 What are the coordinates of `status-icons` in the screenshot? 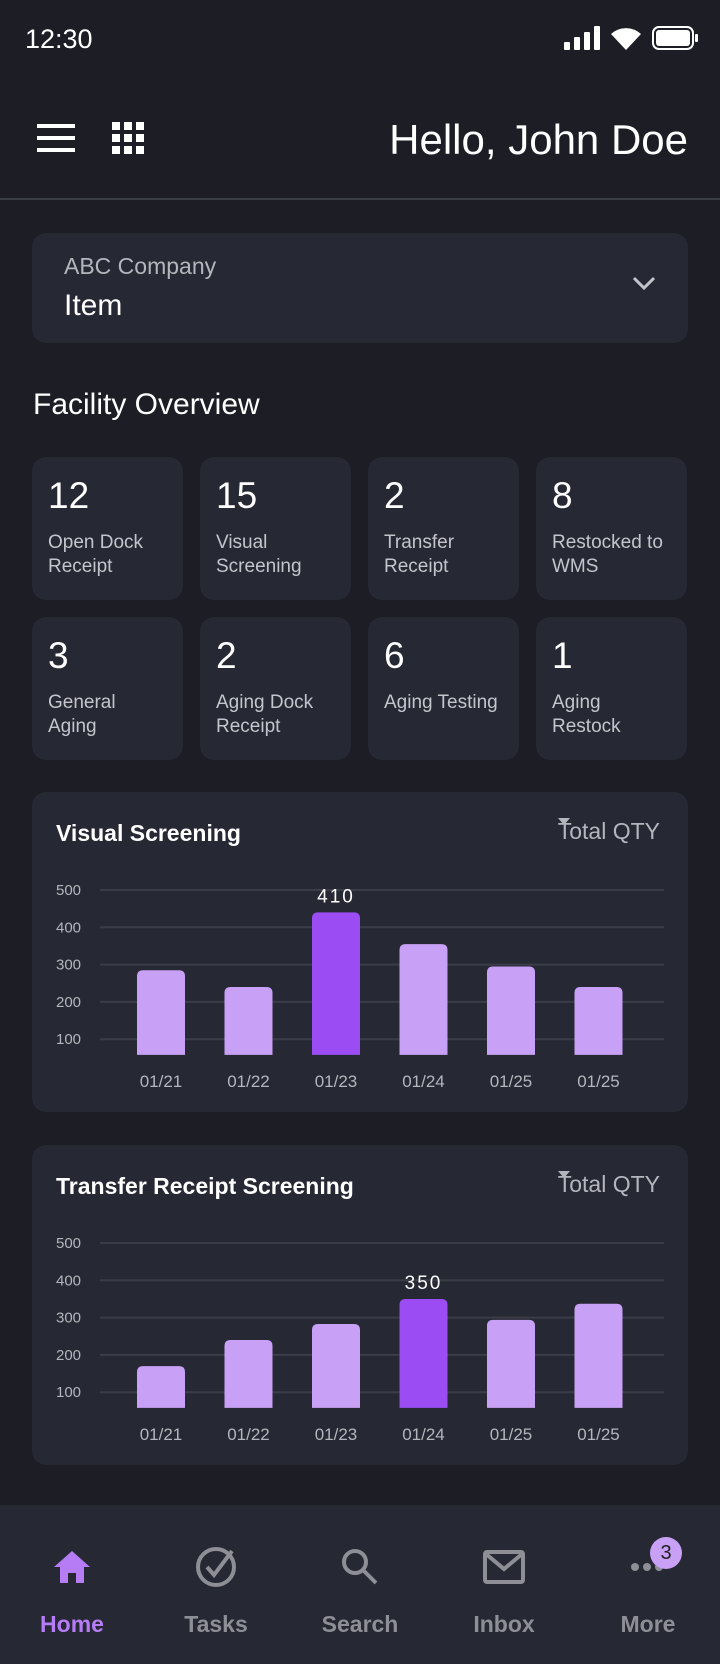 It's located at (631, 38).